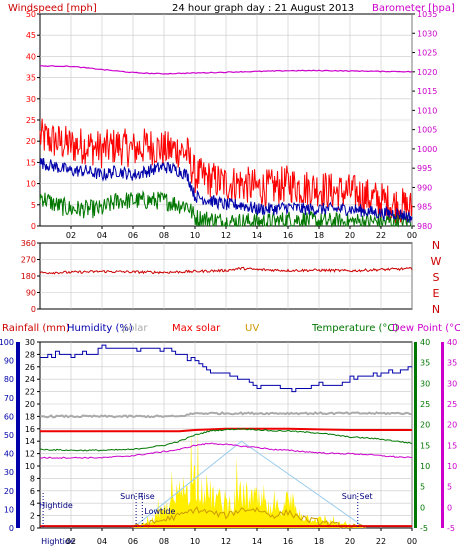  What do you see at coordinates (30, 392) in the screenshot?
I see `rain-tick-label: 22` at bounding box center [30, 392].